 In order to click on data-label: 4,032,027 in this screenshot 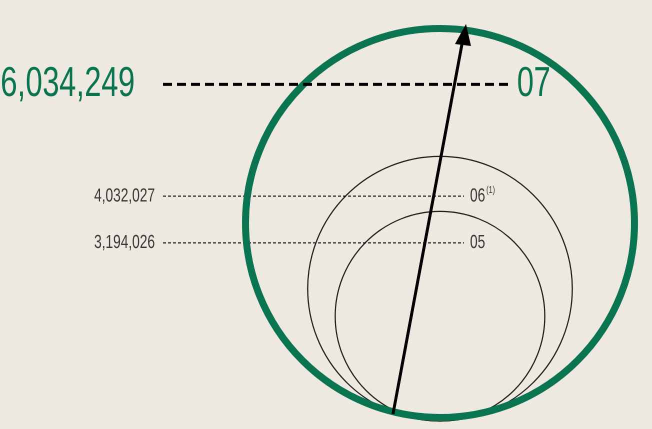, I will do `click(124, 195)`.